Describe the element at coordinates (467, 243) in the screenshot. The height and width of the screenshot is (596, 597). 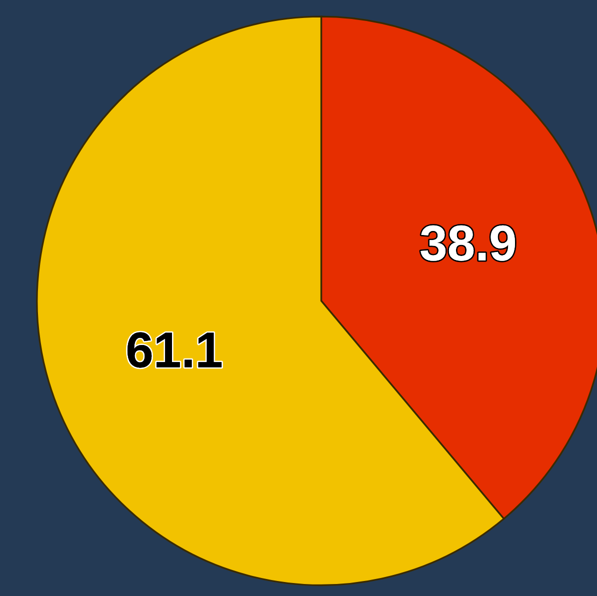
I see `data-label: 38.9` at that location.